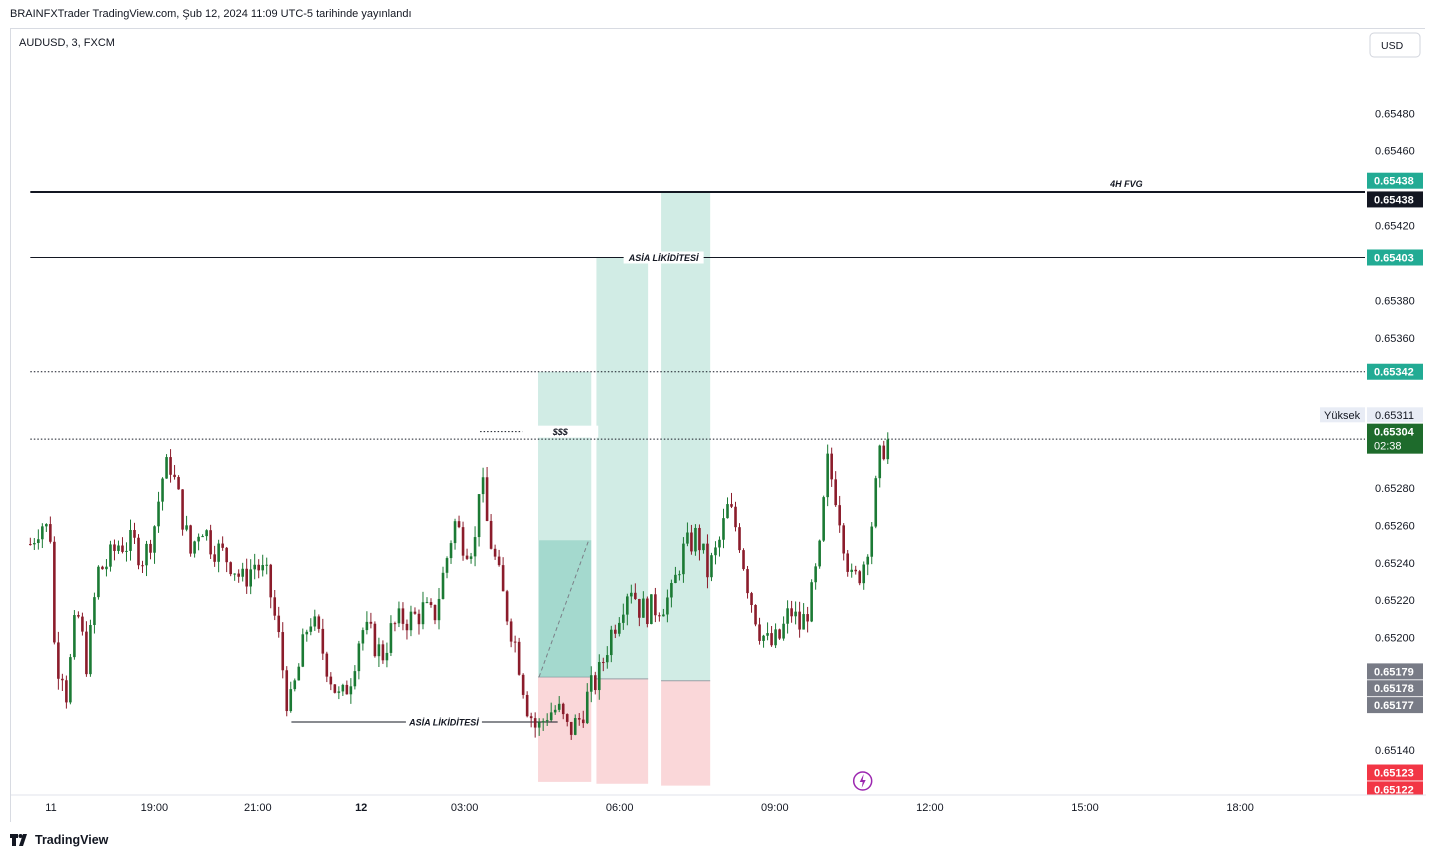 The height and width of the screenshot is (857, 1435). Describe the element at coordinates (155, 808) in the screenshot. I see `x-tick-label: 19:00` at that location.